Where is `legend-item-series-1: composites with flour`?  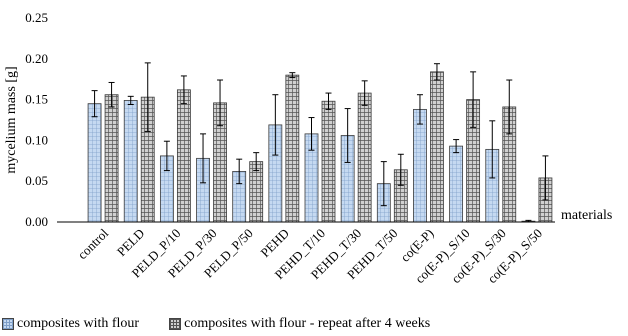
legend-item-series-1: composites with flour is located at coordinates (70, 324).